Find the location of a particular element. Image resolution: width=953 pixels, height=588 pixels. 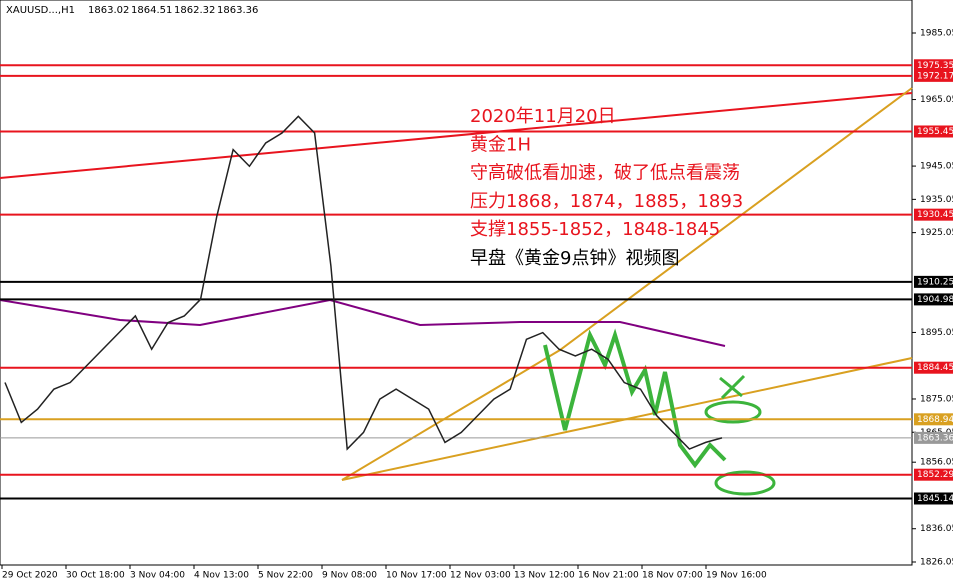

annotation: 黄金1H is located at coordinates (500, 144).